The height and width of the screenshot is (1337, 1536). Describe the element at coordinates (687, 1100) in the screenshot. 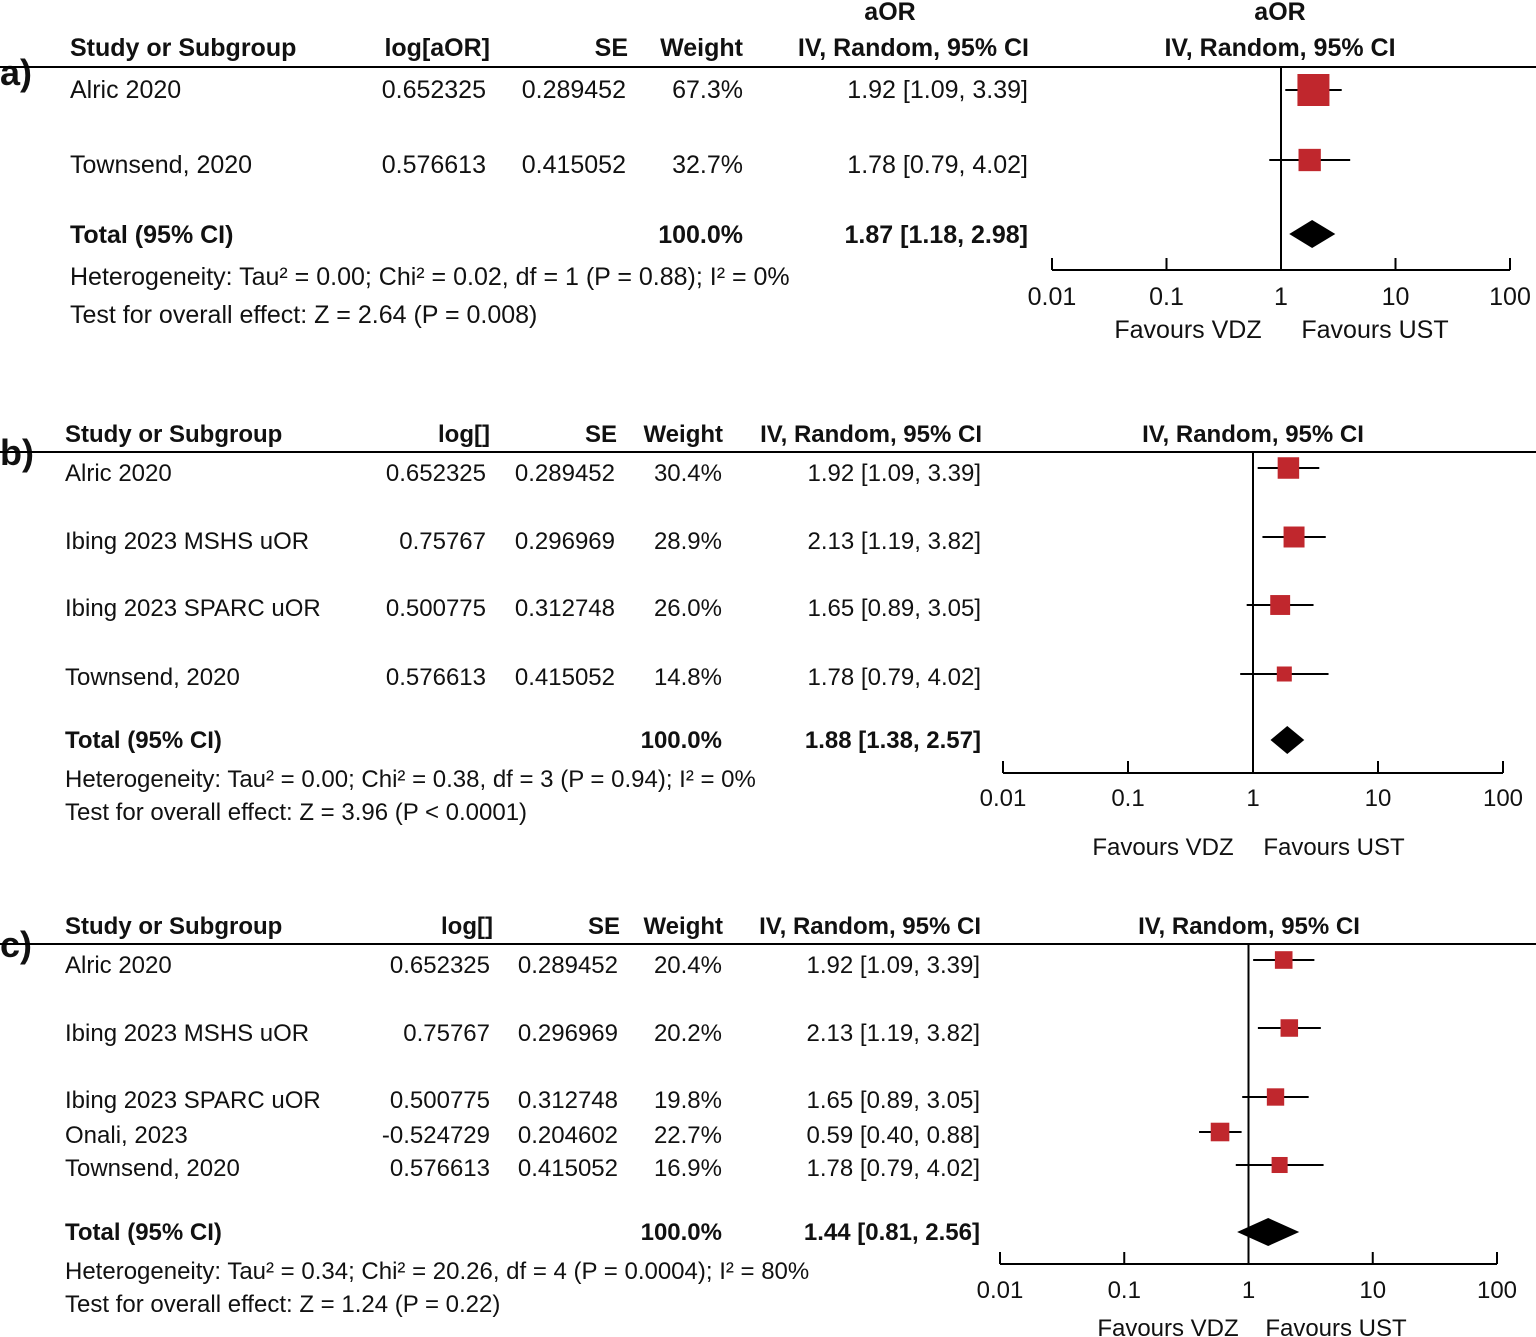

I see `weight-value: 19.8%` at that location.